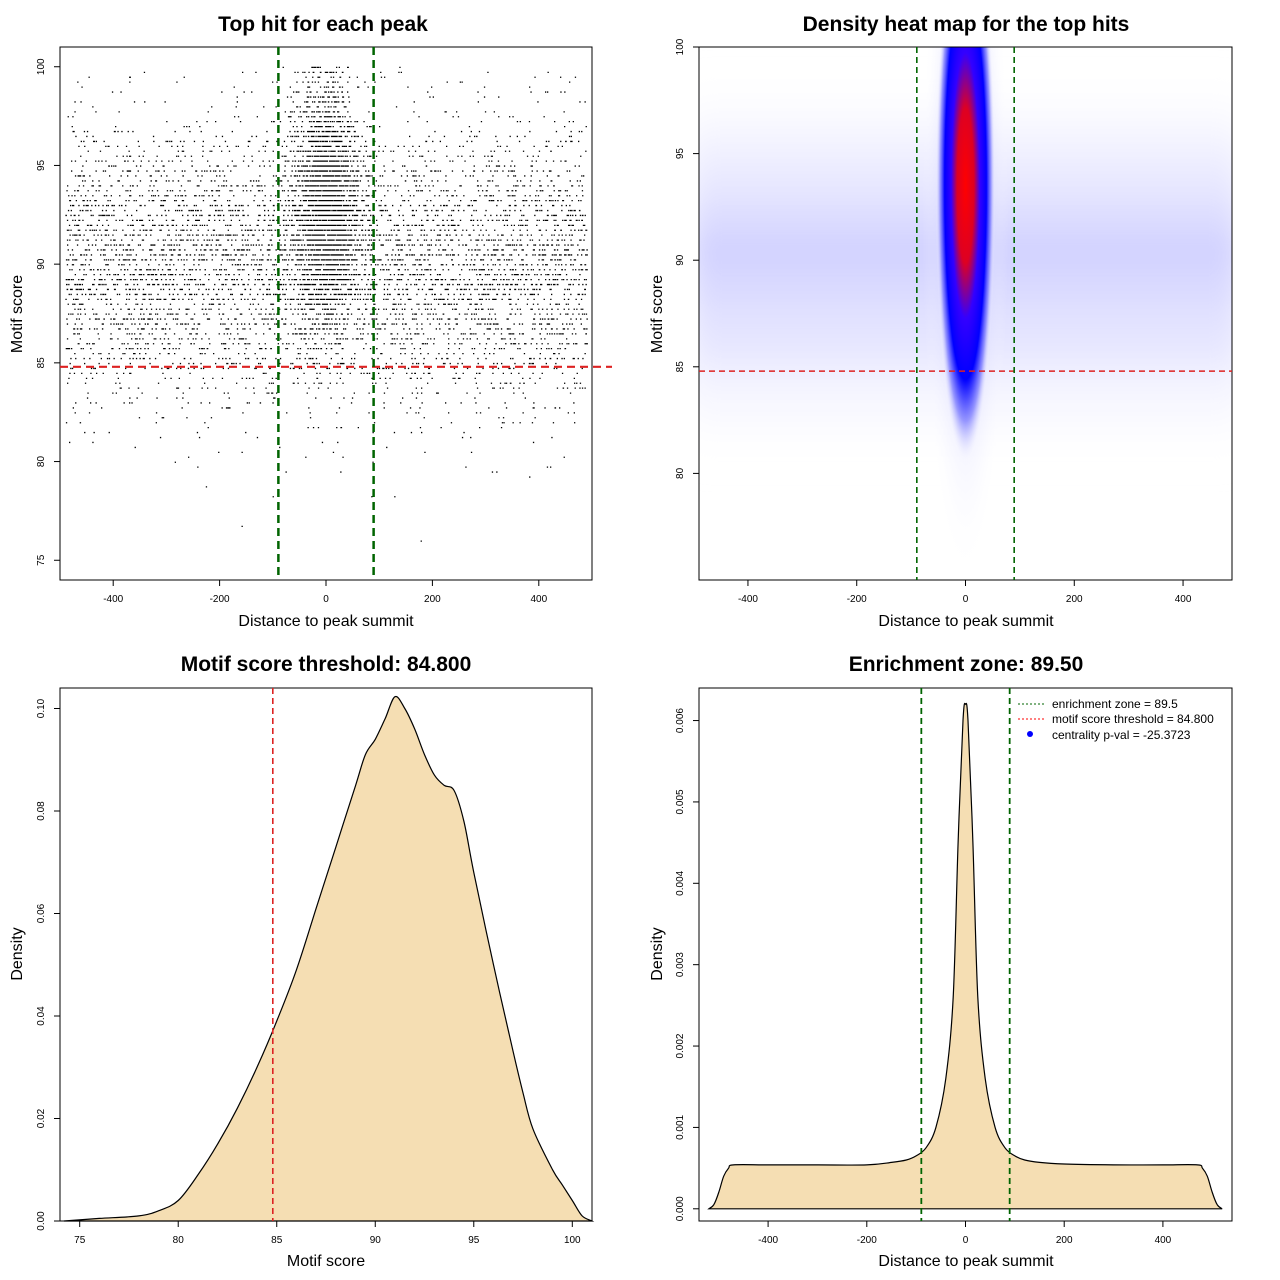 This screenshot has width=1280, height=1280. What do you see at coordinates (474, 1240) in the screenshot?
I see `x-tick-label: 95` at bounding box center [474, 1240].